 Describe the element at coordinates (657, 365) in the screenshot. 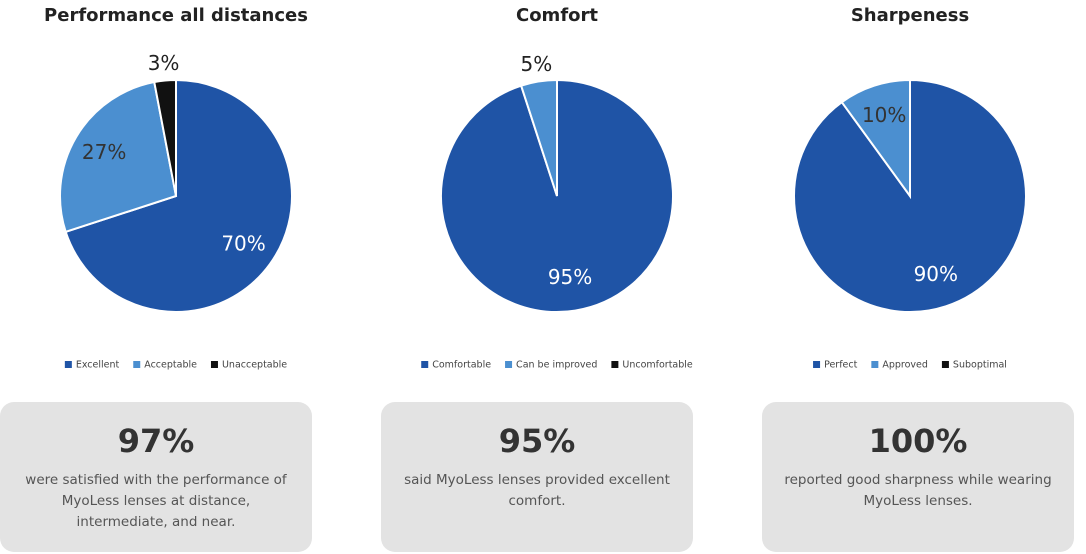

I see `legend-label: Uncomfortable` at that location.